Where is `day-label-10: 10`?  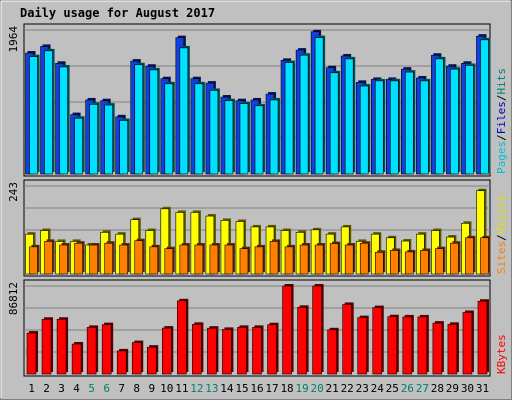 day-label-10: 10 is located at coordinates (166, 388).